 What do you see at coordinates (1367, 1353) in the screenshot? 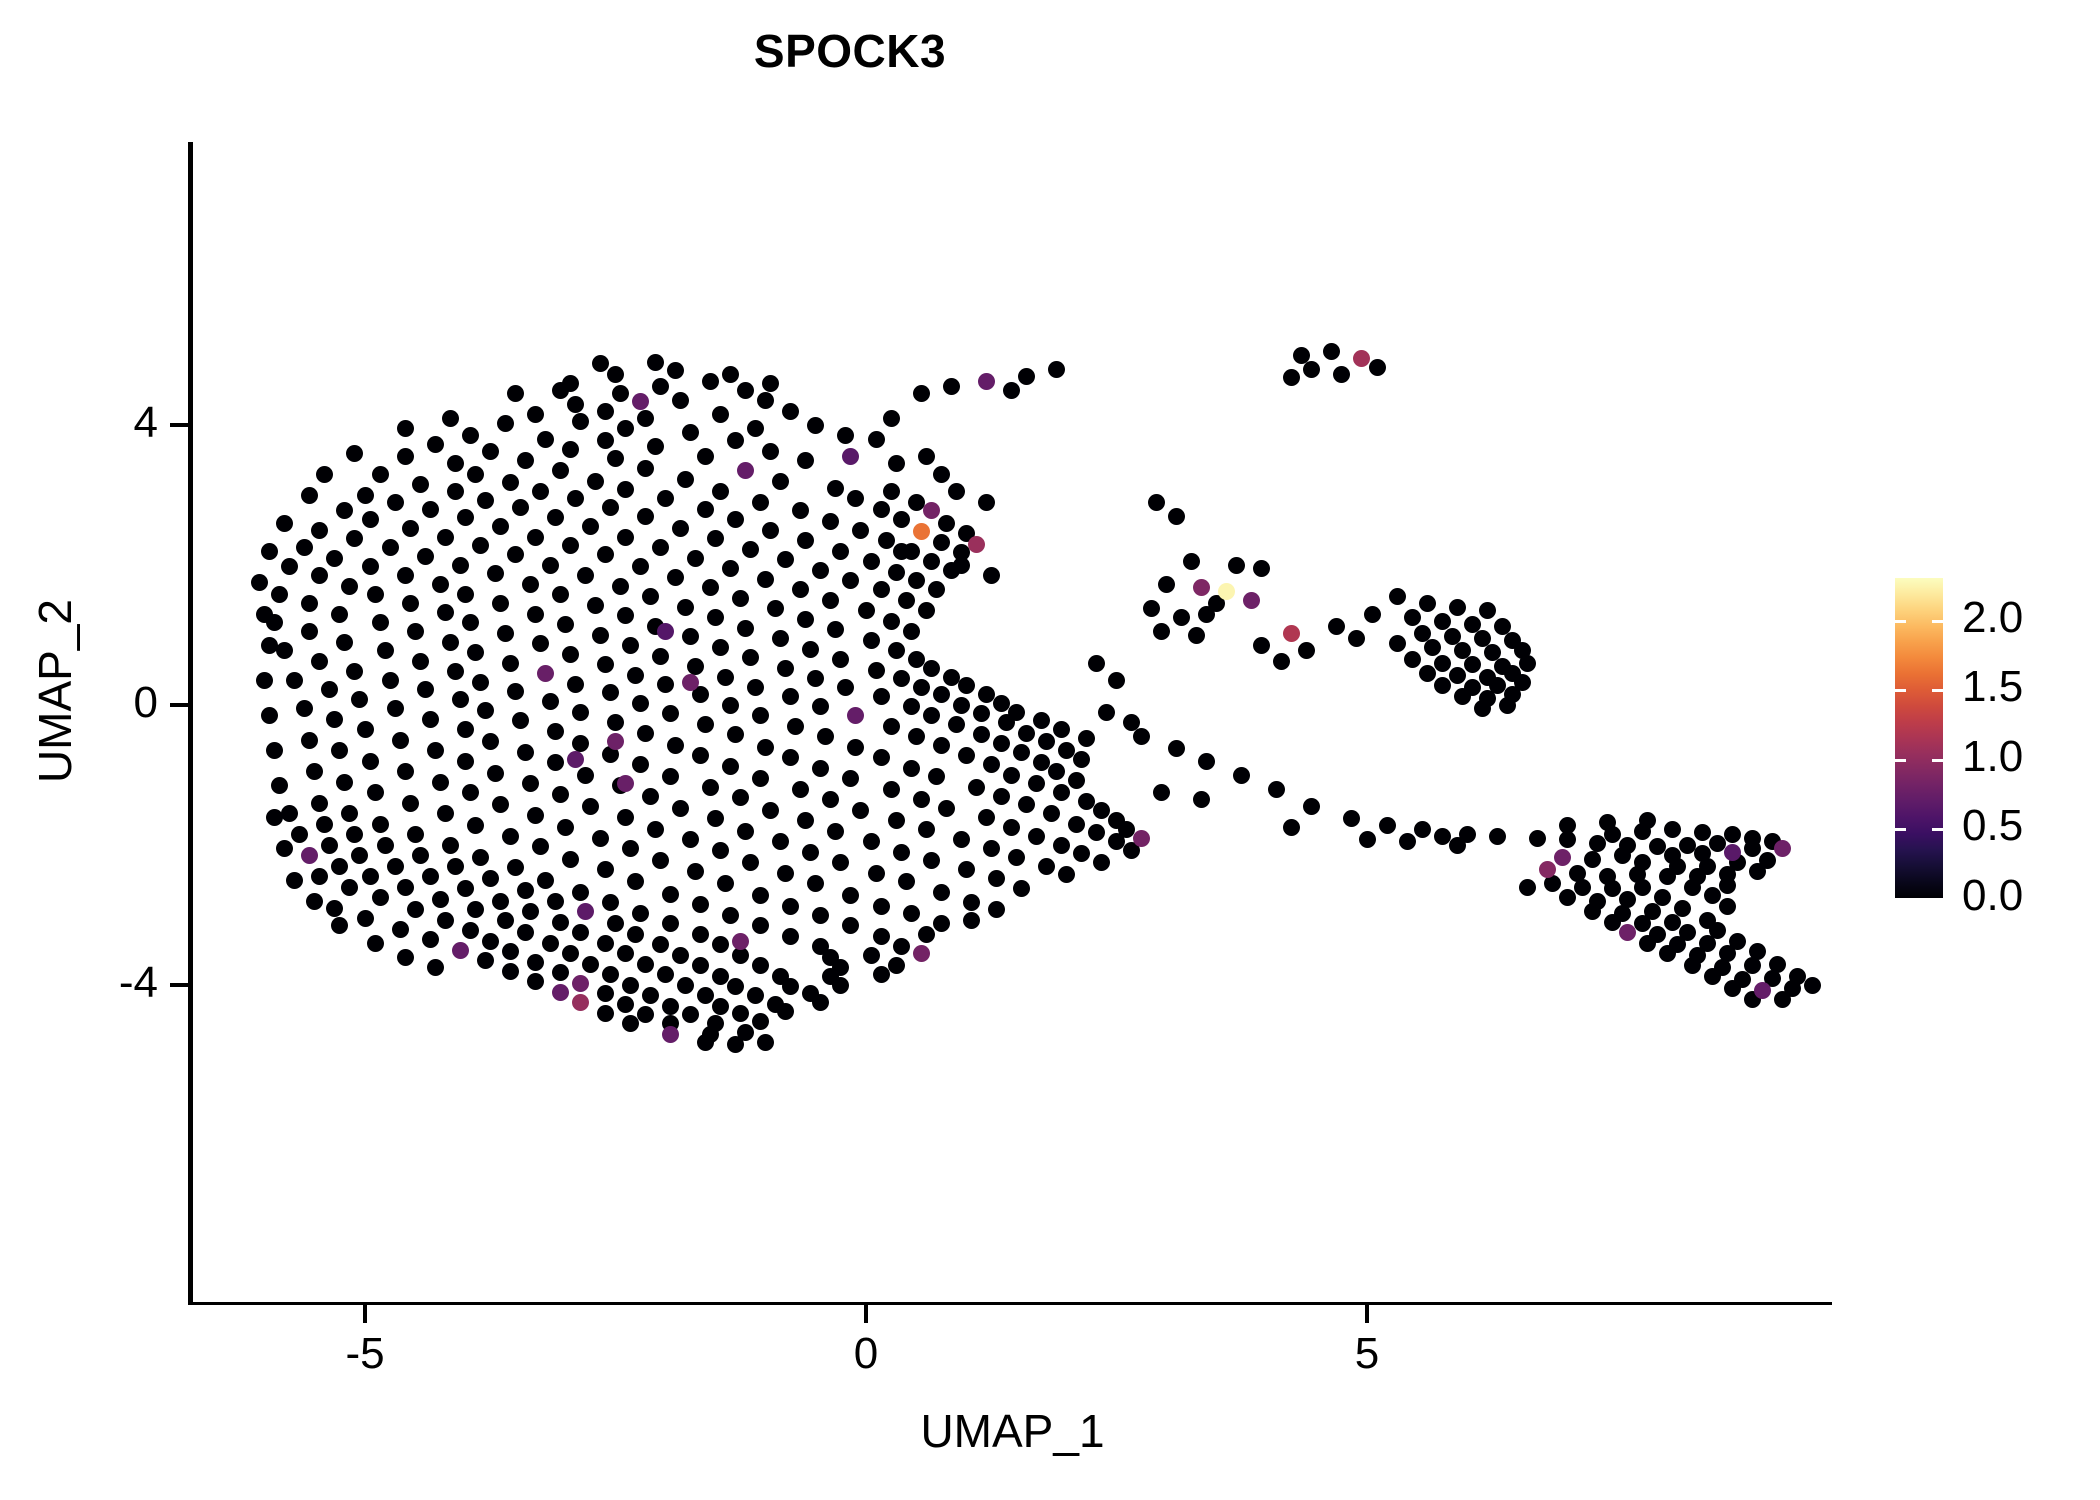
I see `x-tick-label: 5` at bounding box center [1367, 1353].